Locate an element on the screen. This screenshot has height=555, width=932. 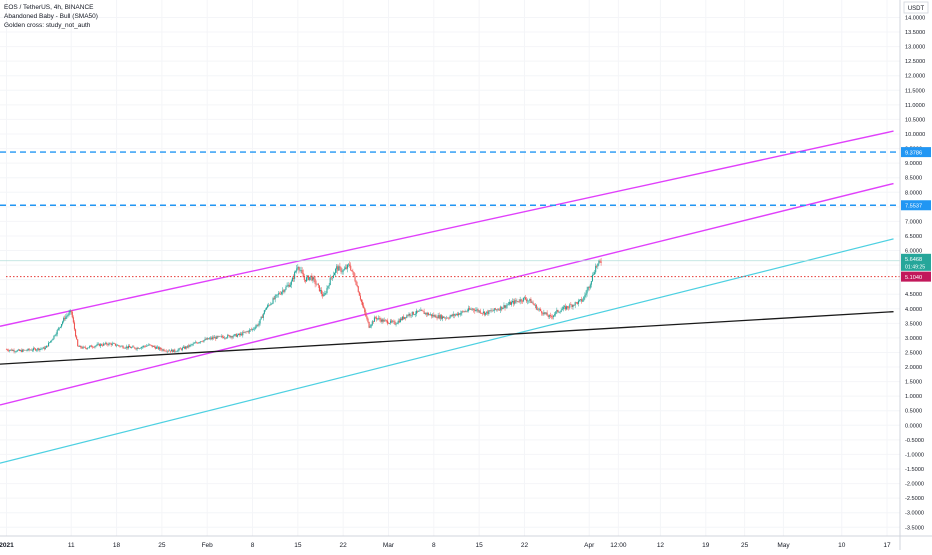
indicator-legend-1: Abandoned Baby - Bull (SMA50) is located at coordinates (51, 16).